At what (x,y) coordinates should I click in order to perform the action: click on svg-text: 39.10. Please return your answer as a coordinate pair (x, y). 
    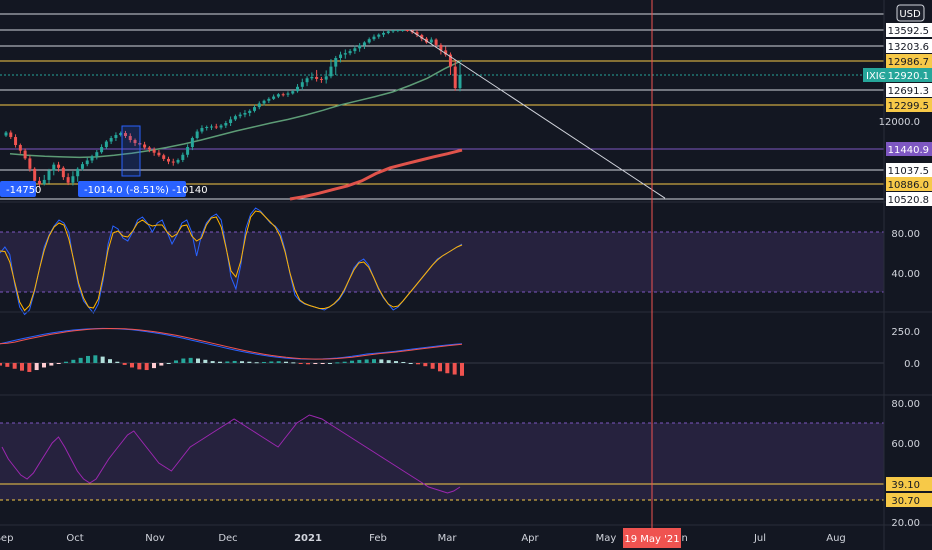
    Looking at the image, I should click on (905, 485).